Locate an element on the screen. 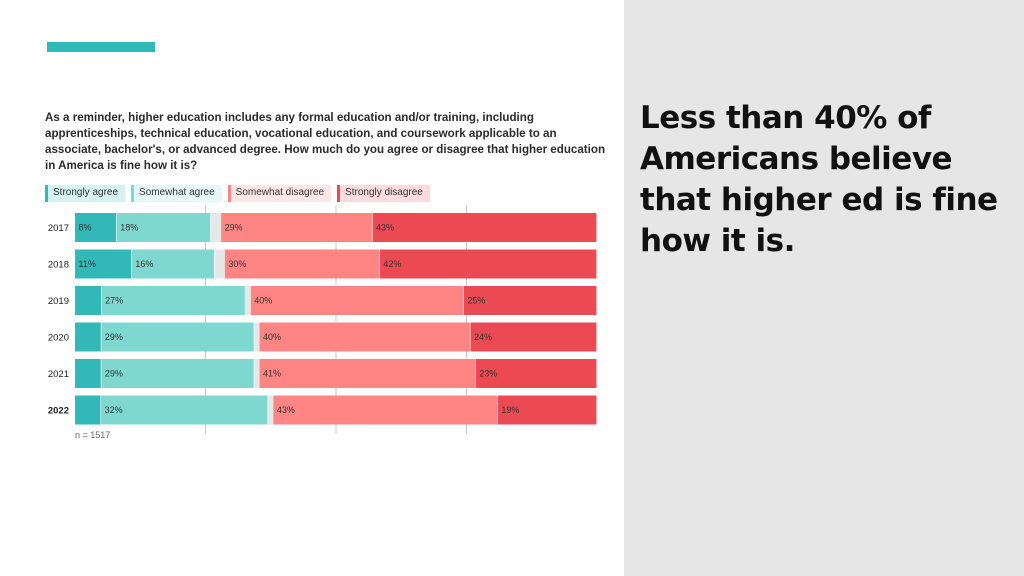 This screenshot has height=576, width=1024. data-label-2017-strongly-disagree: 43% is located at coordinates (385, 228).